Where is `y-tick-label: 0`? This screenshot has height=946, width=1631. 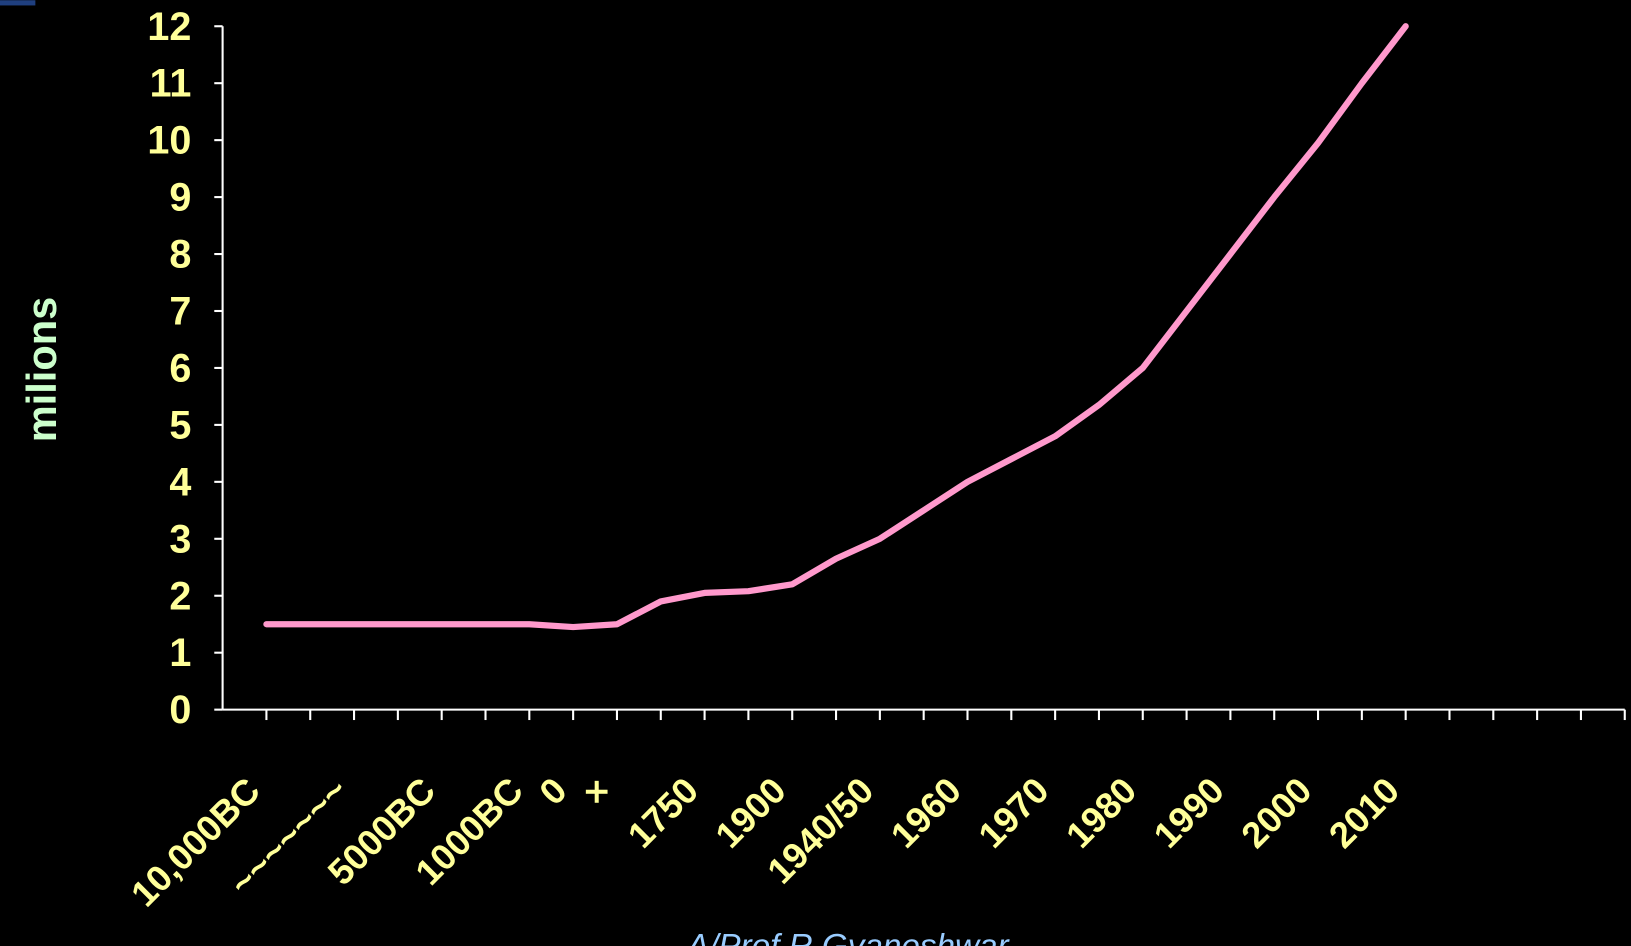 y-tick-label: 0 is located at coordinates (180, 710).